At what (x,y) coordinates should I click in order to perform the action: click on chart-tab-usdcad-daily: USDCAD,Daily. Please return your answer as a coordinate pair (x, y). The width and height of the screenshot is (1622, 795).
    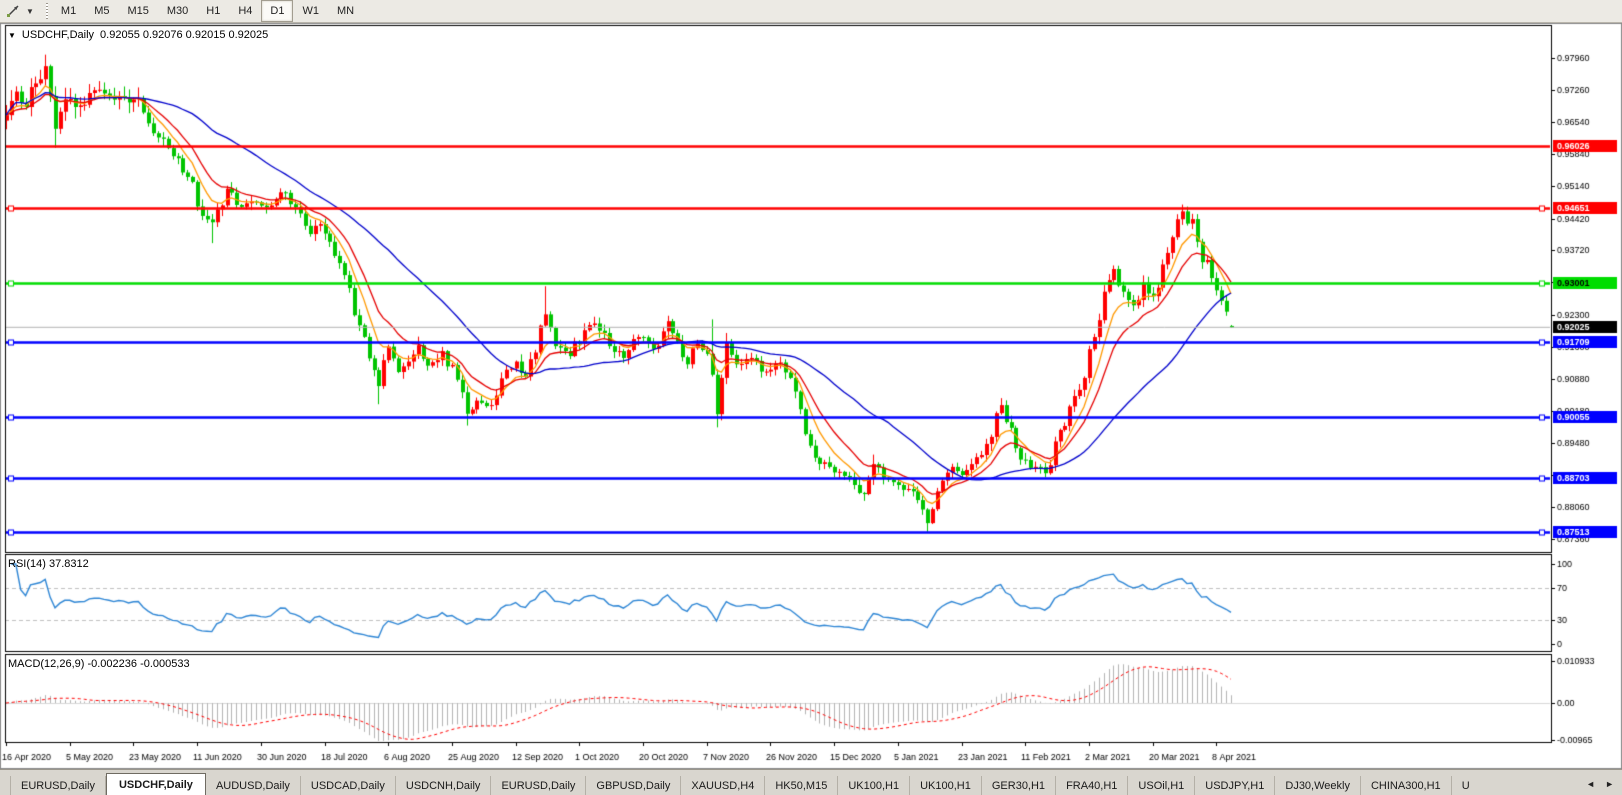
    Looking at the image, I should click on (348, 785).